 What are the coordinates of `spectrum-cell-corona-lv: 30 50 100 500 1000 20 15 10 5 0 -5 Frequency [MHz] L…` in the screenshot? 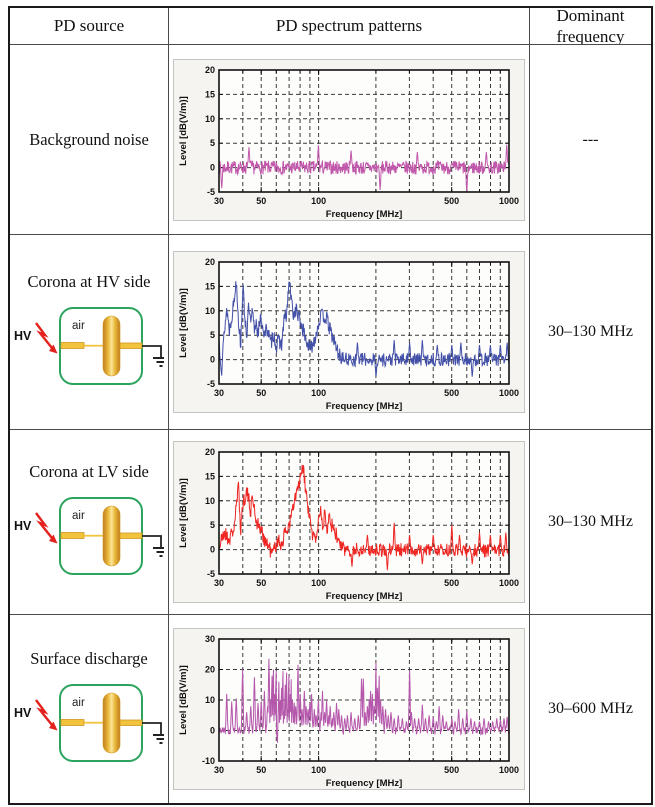 It's located at (349, 522).